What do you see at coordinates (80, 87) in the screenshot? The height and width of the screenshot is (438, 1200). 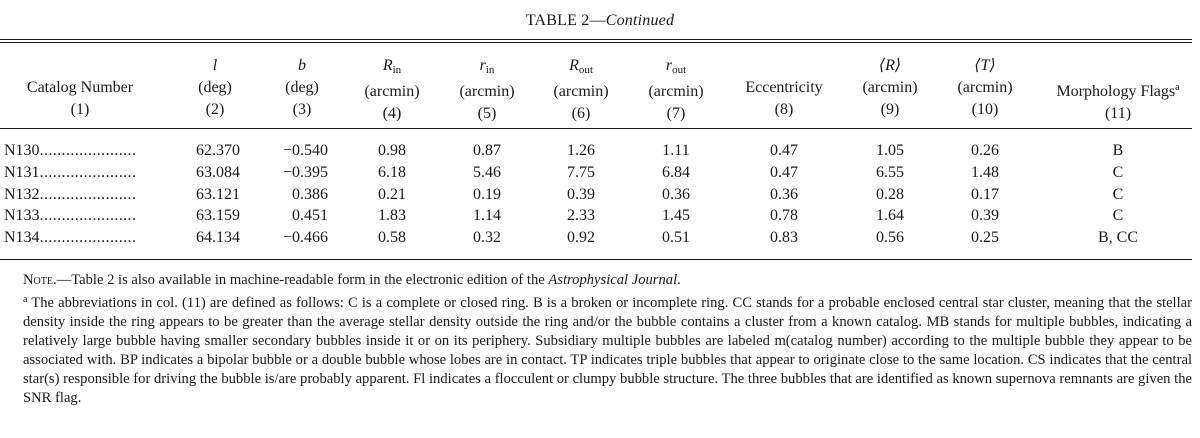 I see `header-catalog-number-name: Catalog Number` at bounding box center [80, 87].